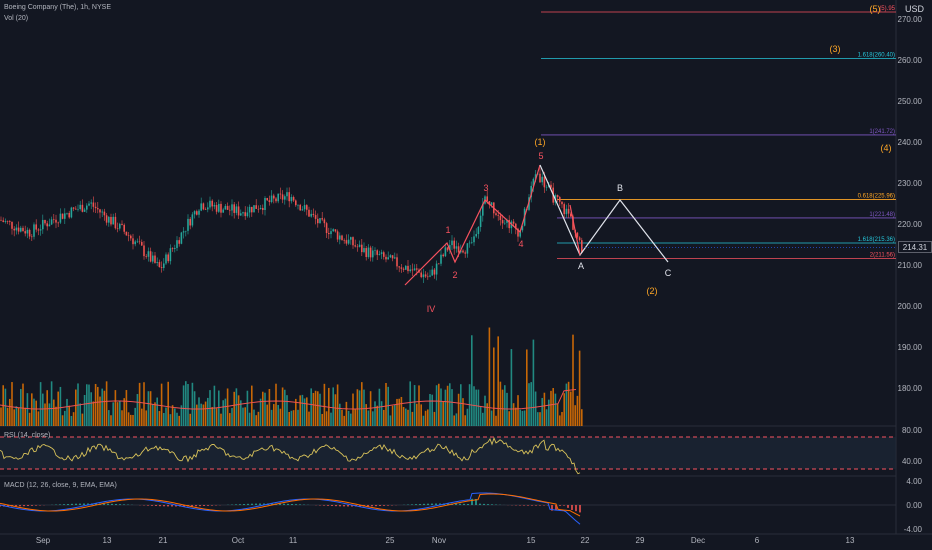 The height and width of the screenshot is (550, 932). Describe the element at coordinates (16, 18) in the screenshot. I see `volume-indicator-label: Vol (20)` at that location.